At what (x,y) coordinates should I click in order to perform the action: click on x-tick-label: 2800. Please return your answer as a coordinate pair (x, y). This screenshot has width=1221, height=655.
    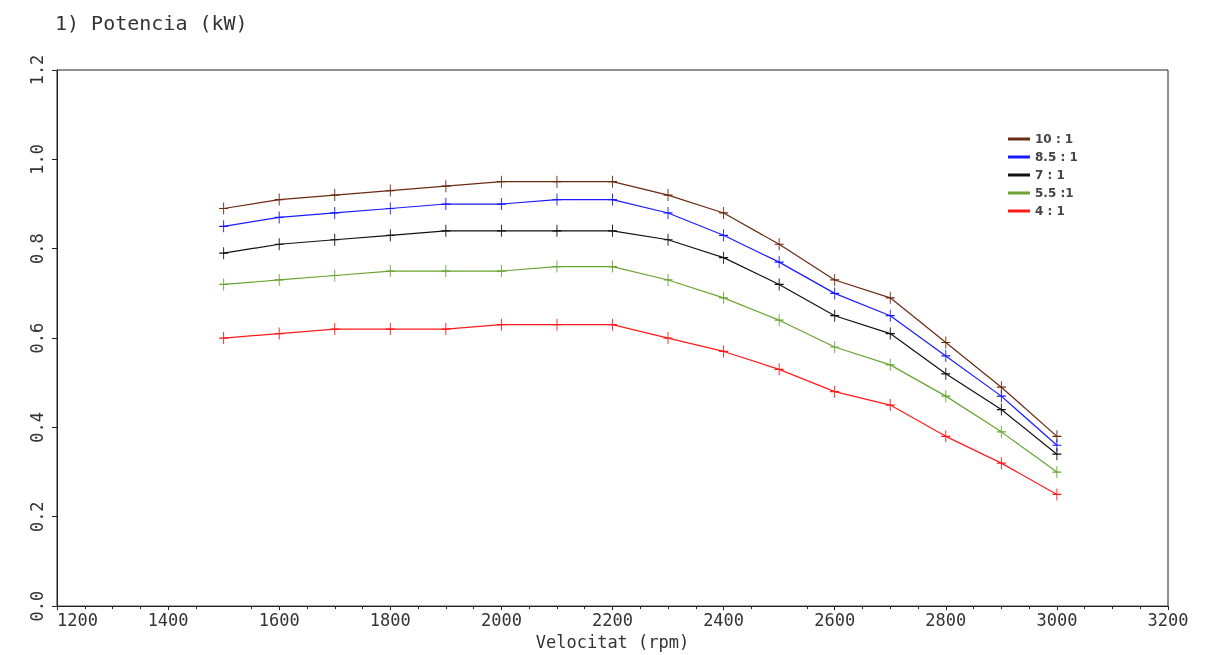
    Looking at the image, I should click on (946, 619).